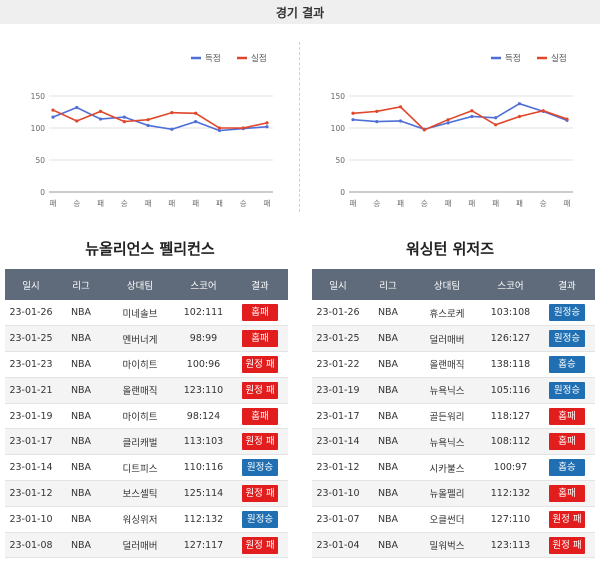  I want to click on table-row: 23-01-26 NBA 미네솔브 102:111 홈패, so click(146, 313).